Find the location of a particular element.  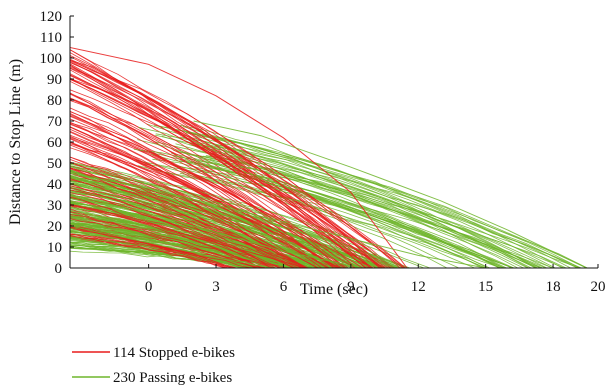

y-tick-label: 50 is located at coordinates (54, 164).